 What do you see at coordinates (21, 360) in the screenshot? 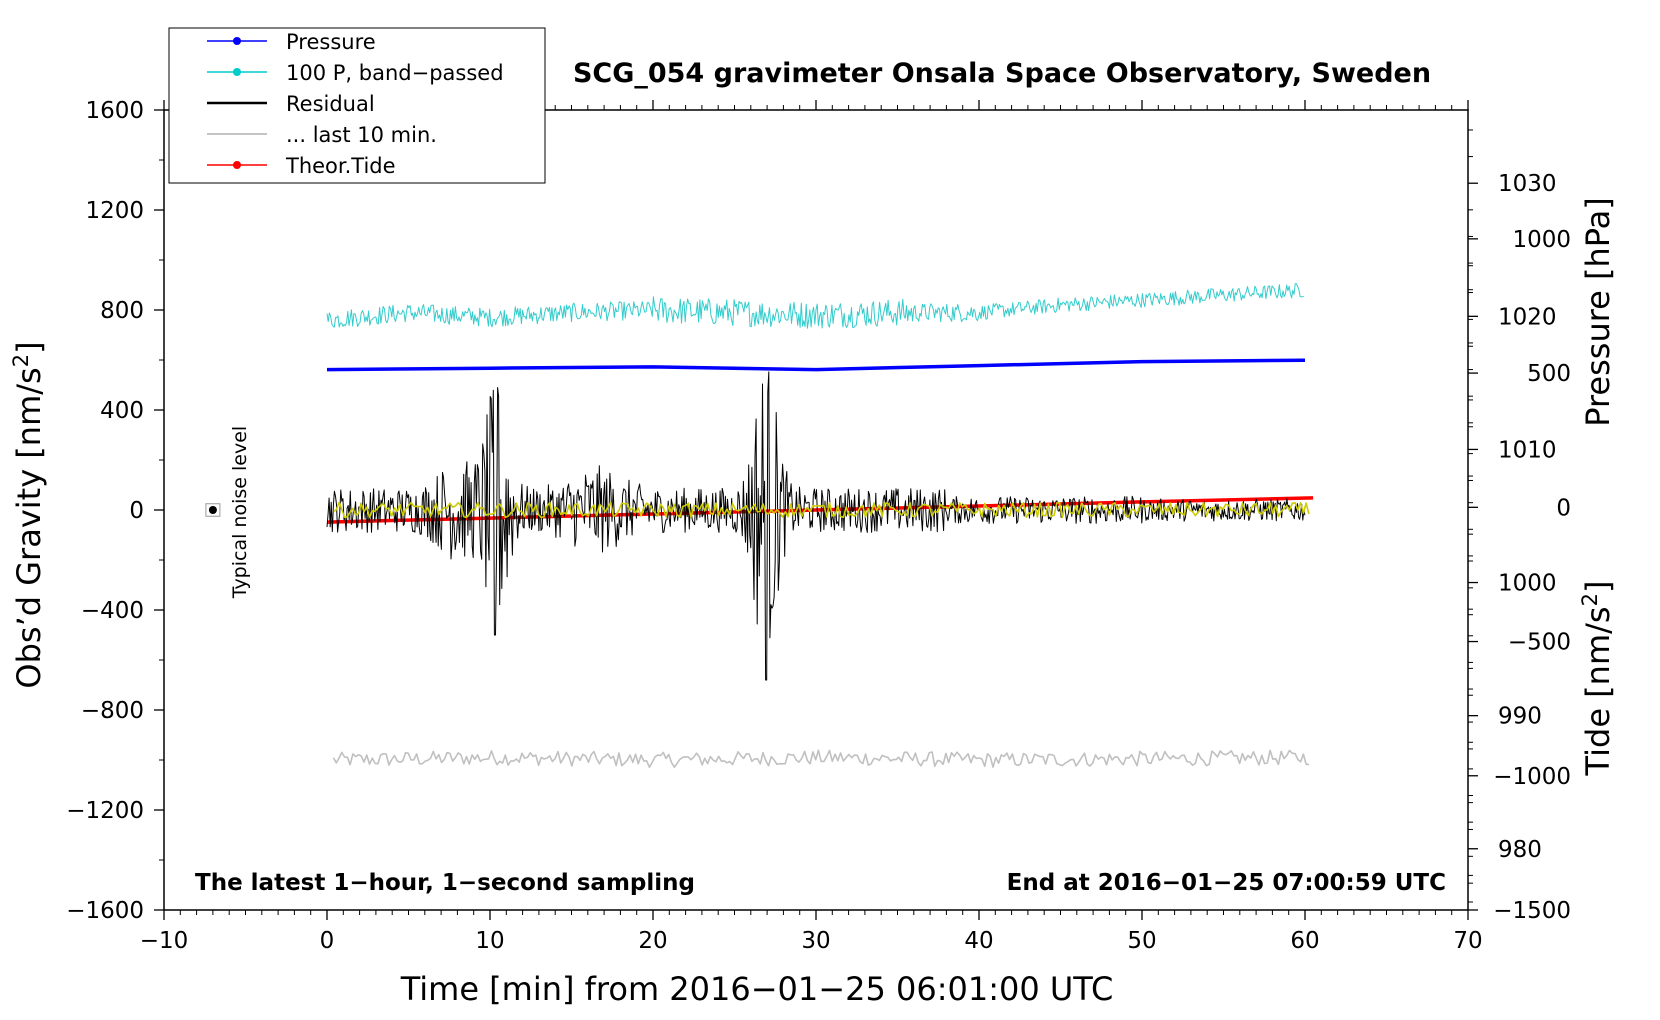
I see `y-left-title-sup: 2` at bounding box center [21, 360].